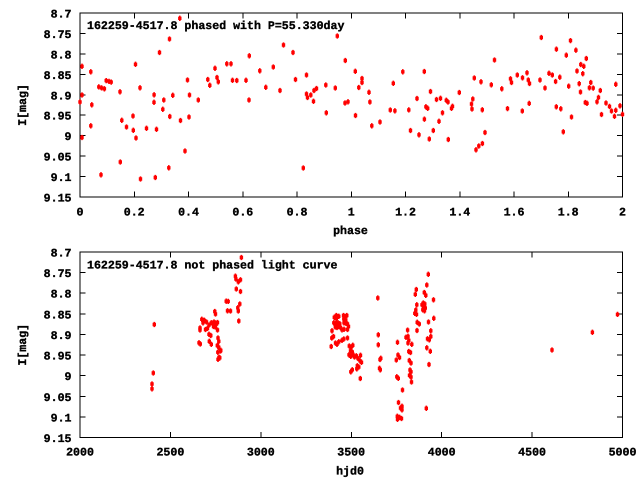 Image resolution: width=640 pixels, height=485 pixels. What do you see at coordinates (170, 453) in the screenshot?
I see `svg-text: 2500` at bounding box center [170, 453].